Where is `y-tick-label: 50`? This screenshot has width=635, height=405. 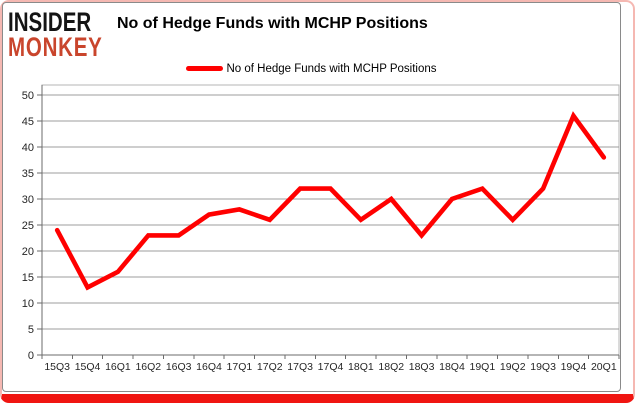 y-tick-label: 50 is located at coordinates (28, 96).